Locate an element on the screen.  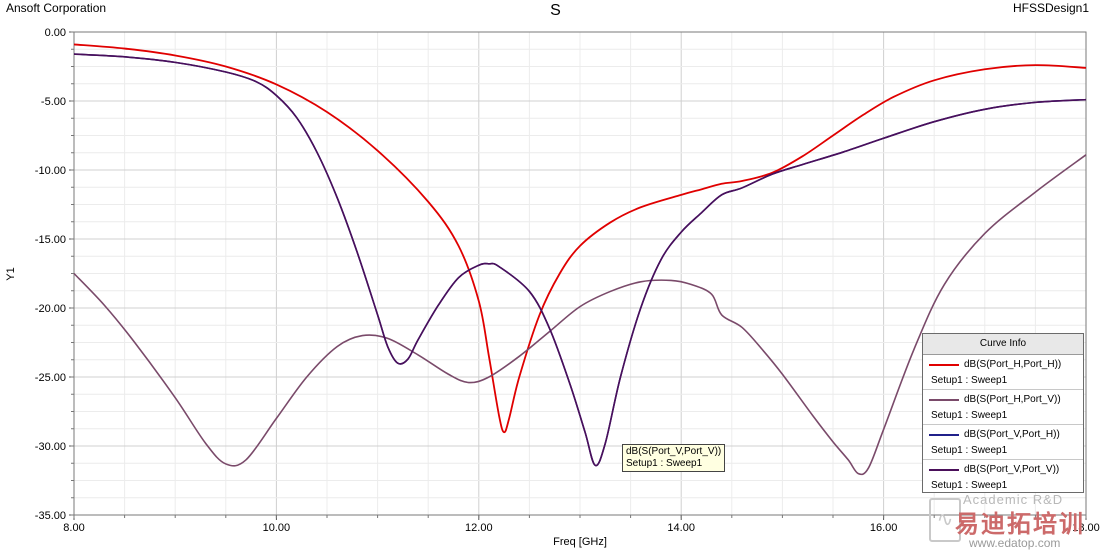
marker-annotation: dB(S(Port_V,Port_V)) Setup1 : Sweep1 is located at coordinates (674, 458).